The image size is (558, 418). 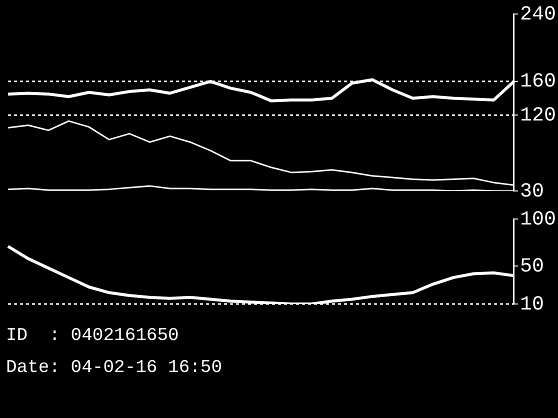 I want to click on y-tick-label: 50, so click(x=532, y=267).